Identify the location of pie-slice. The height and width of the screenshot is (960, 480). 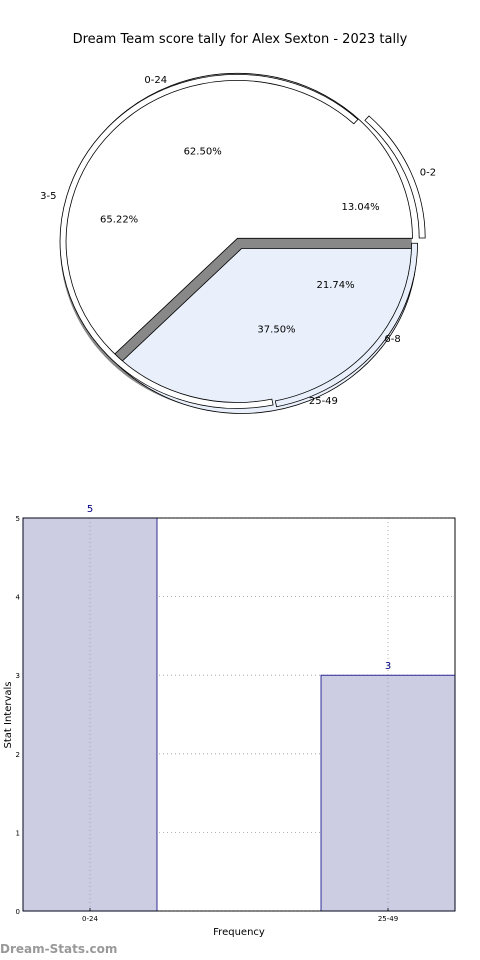
(267, 331).